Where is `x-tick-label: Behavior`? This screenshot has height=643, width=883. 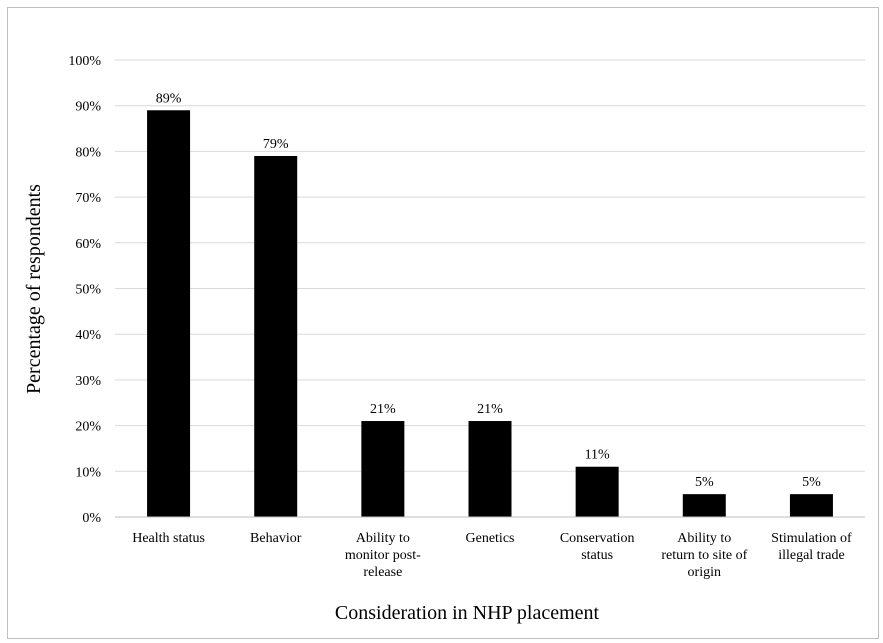 x-tick-label: Behavior is located at coordinates (276, 538).